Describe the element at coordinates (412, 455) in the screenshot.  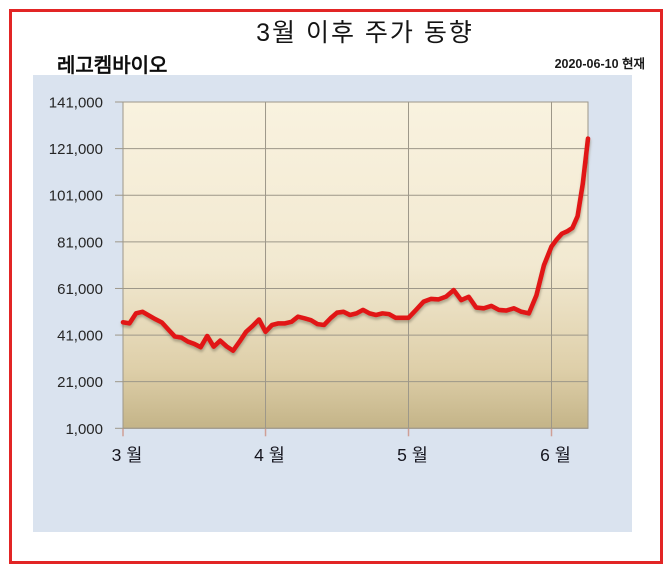
I see `x-axis-tick-label: 5 월` at that location.